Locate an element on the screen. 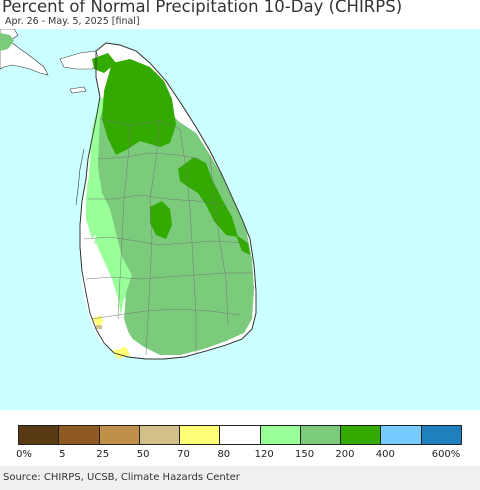 This screenshot has width=480, height=490. legend-tick-label: 25 is located at coordinates (103, 454).